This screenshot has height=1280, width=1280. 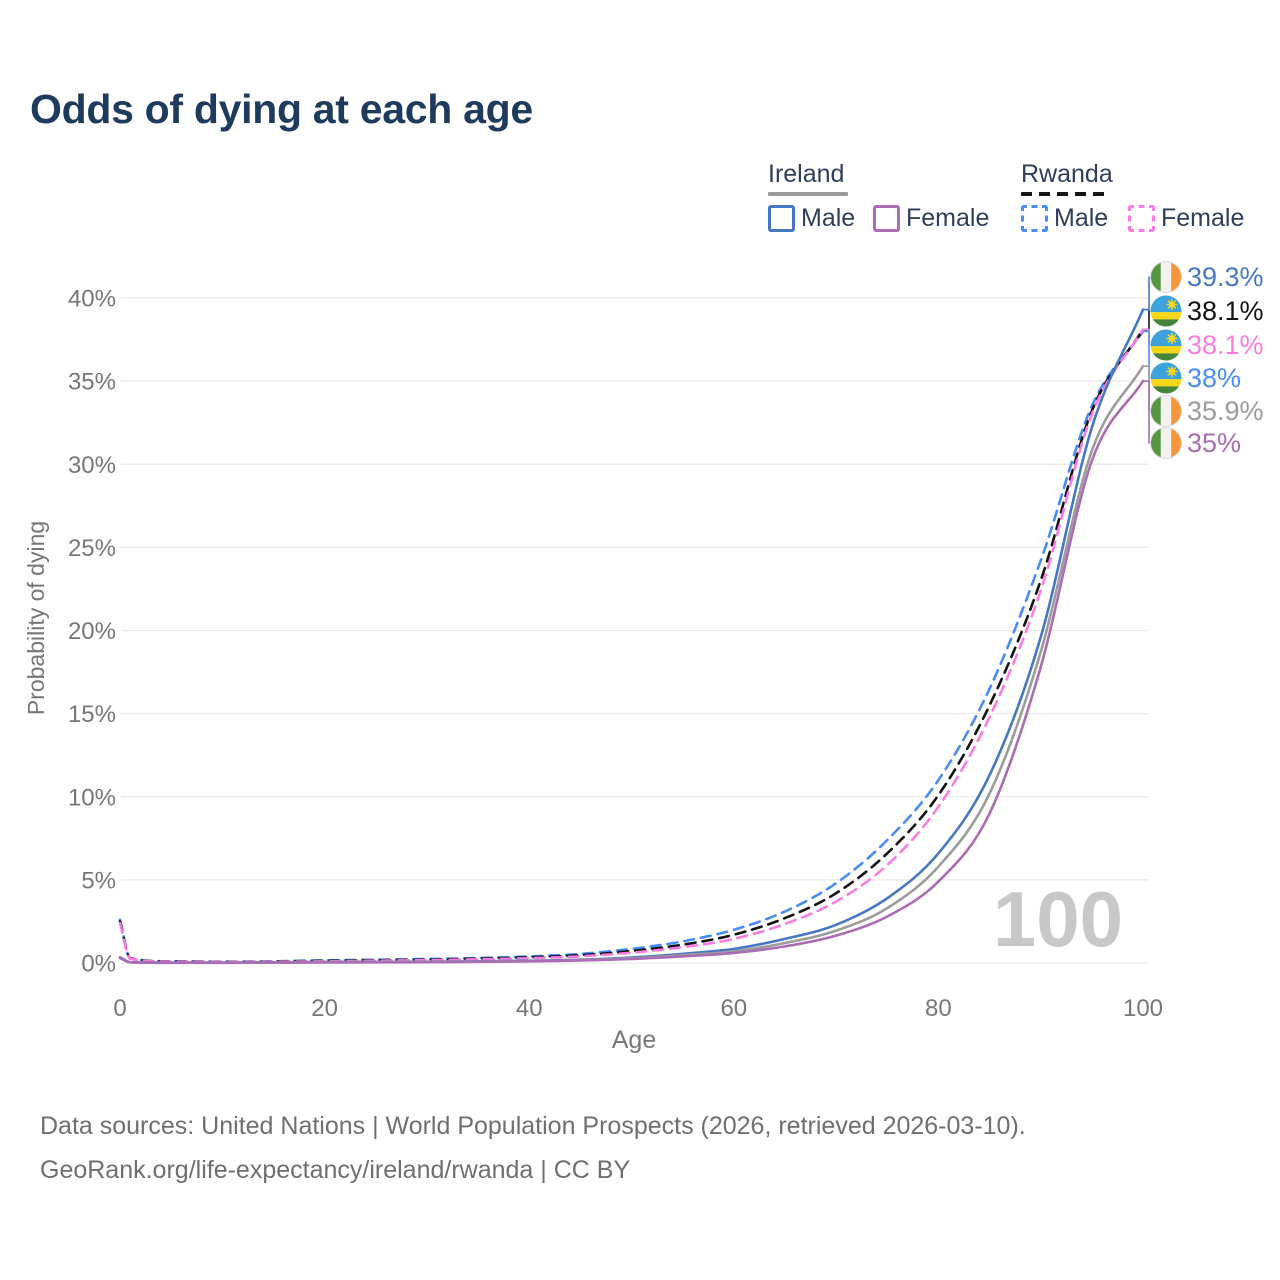 I want to click on legend-rwanda-title: Rwanda, so click(x=1067, y=174).